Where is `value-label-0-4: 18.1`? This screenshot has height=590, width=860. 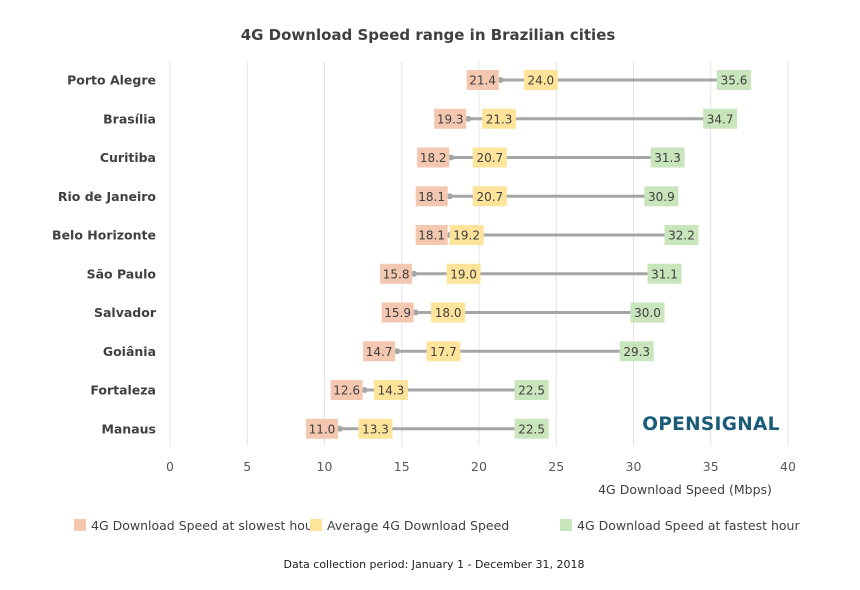 value-label-0-4: 18.1 is located at coordinates (431, 236).